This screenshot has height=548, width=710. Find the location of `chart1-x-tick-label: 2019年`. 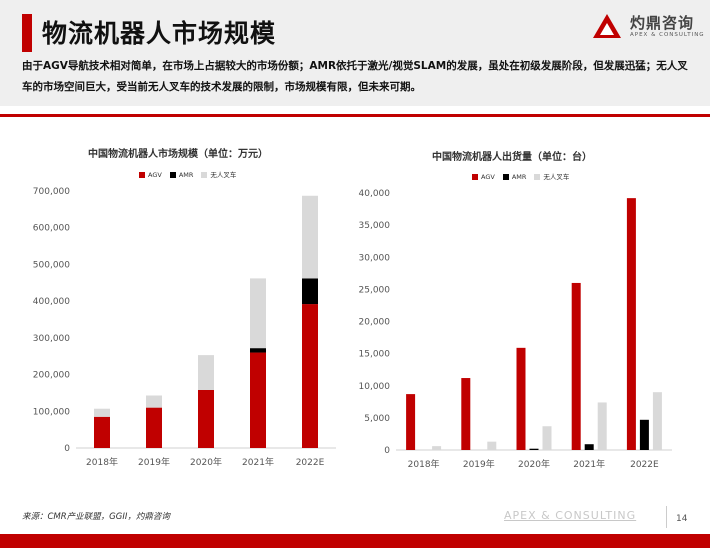

chart1-x-tick-label: 2019年 is located at coordinates (154, 462).